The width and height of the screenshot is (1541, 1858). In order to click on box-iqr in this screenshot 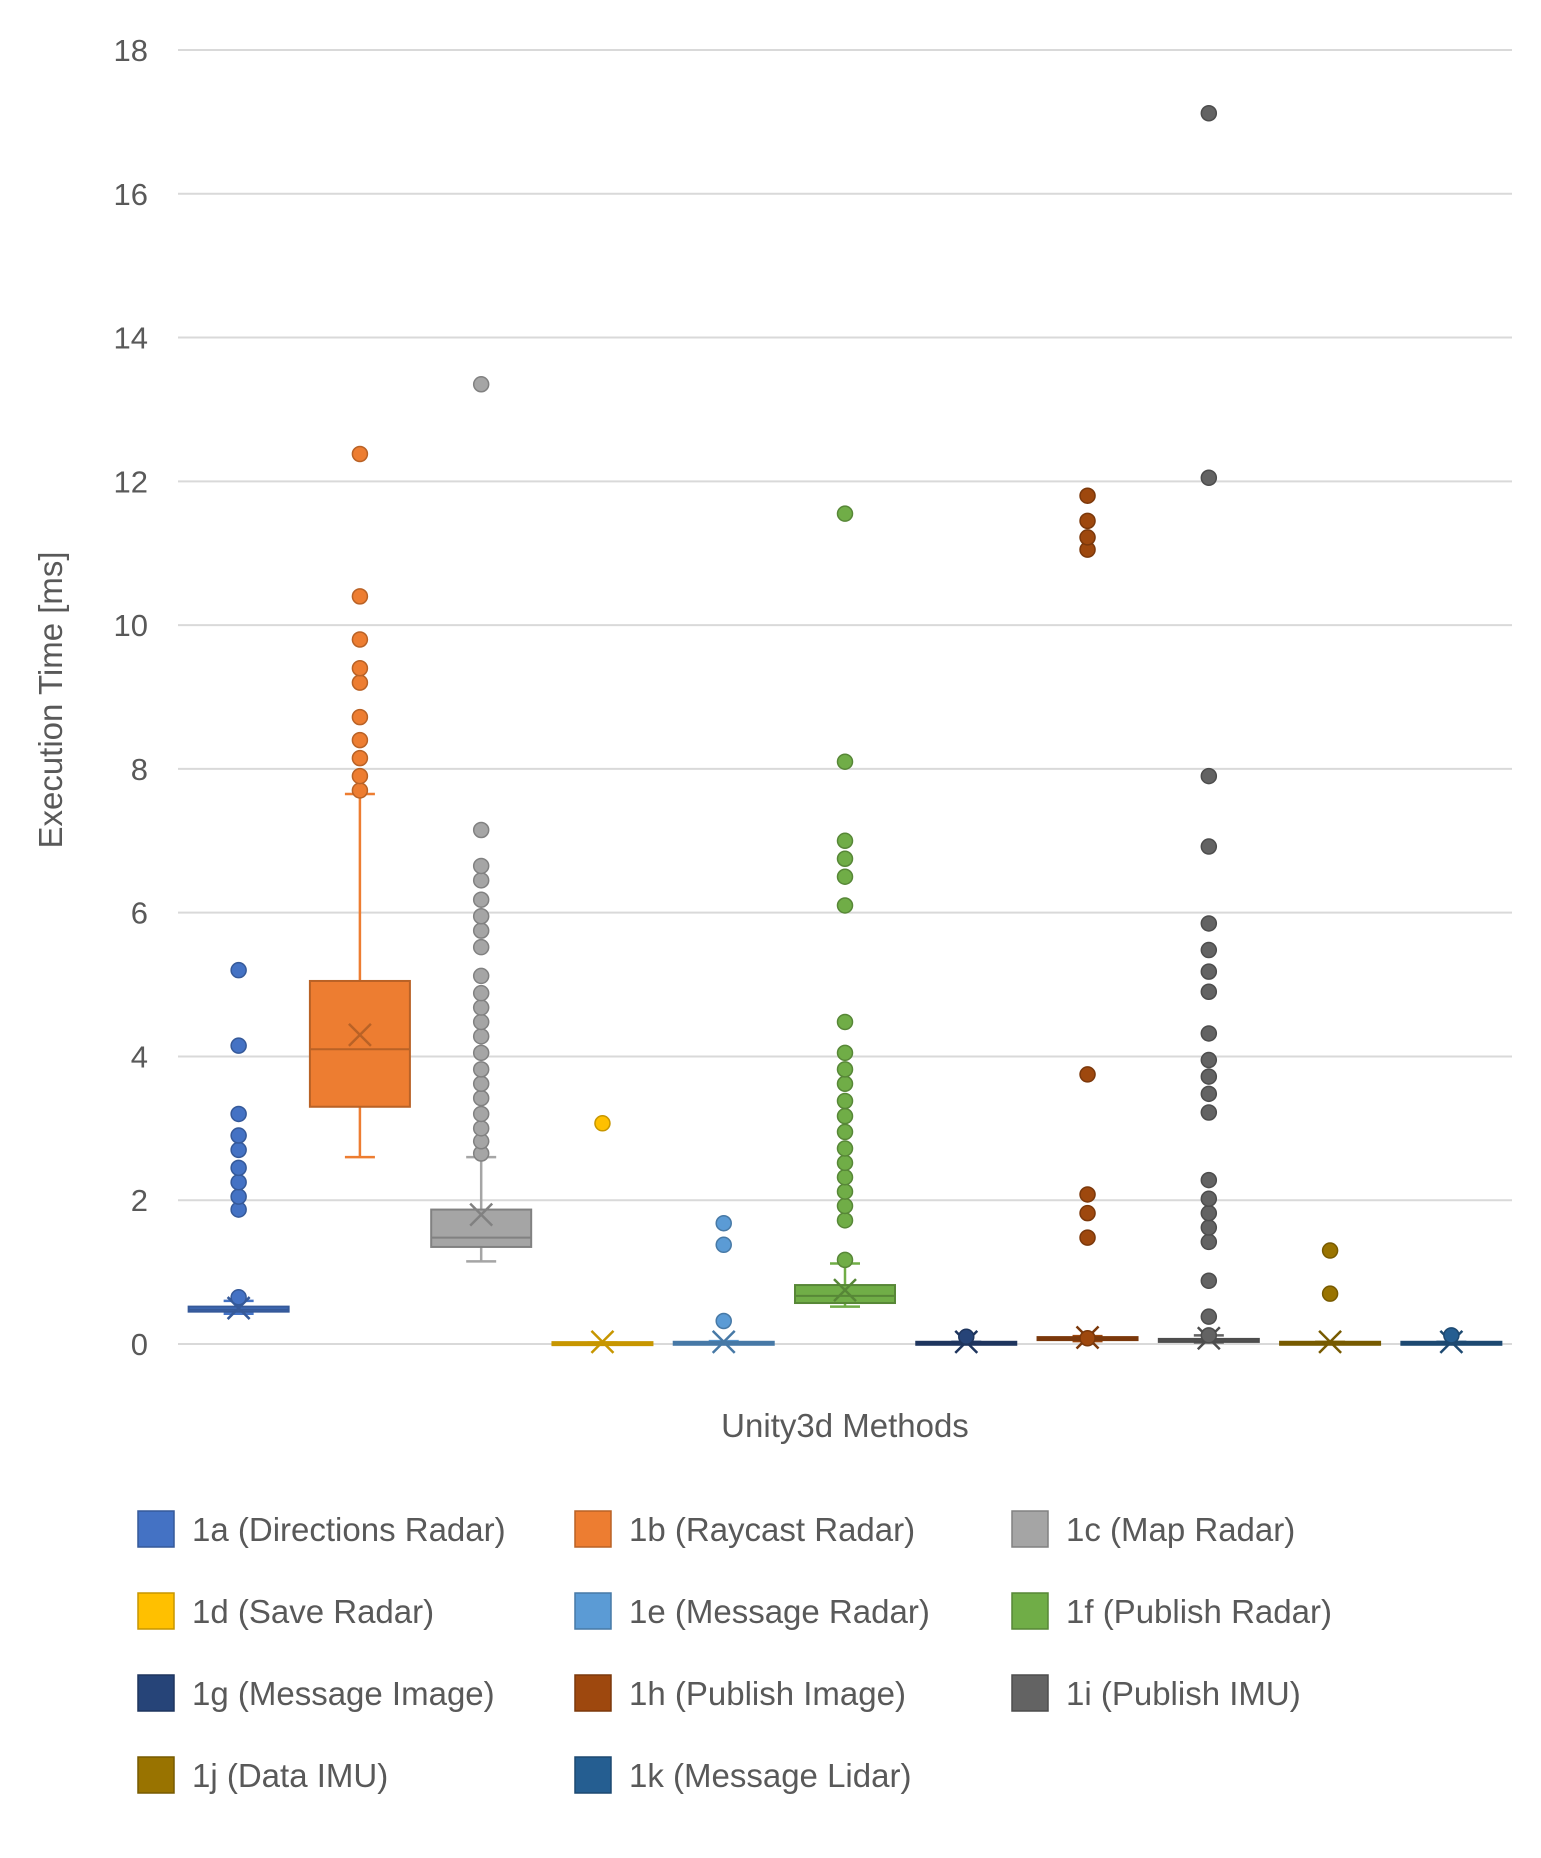, I will do `click(359, 1043)`.